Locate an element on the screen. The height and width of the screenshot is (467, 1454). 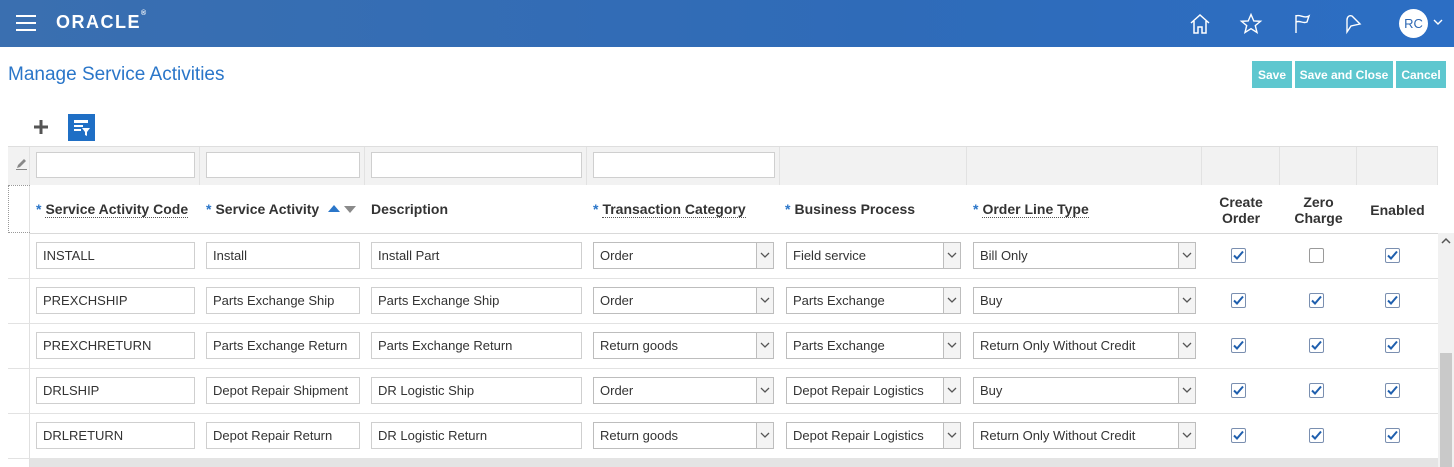
column-header-enabled: Enabled is located at coordinates (1397, 210).